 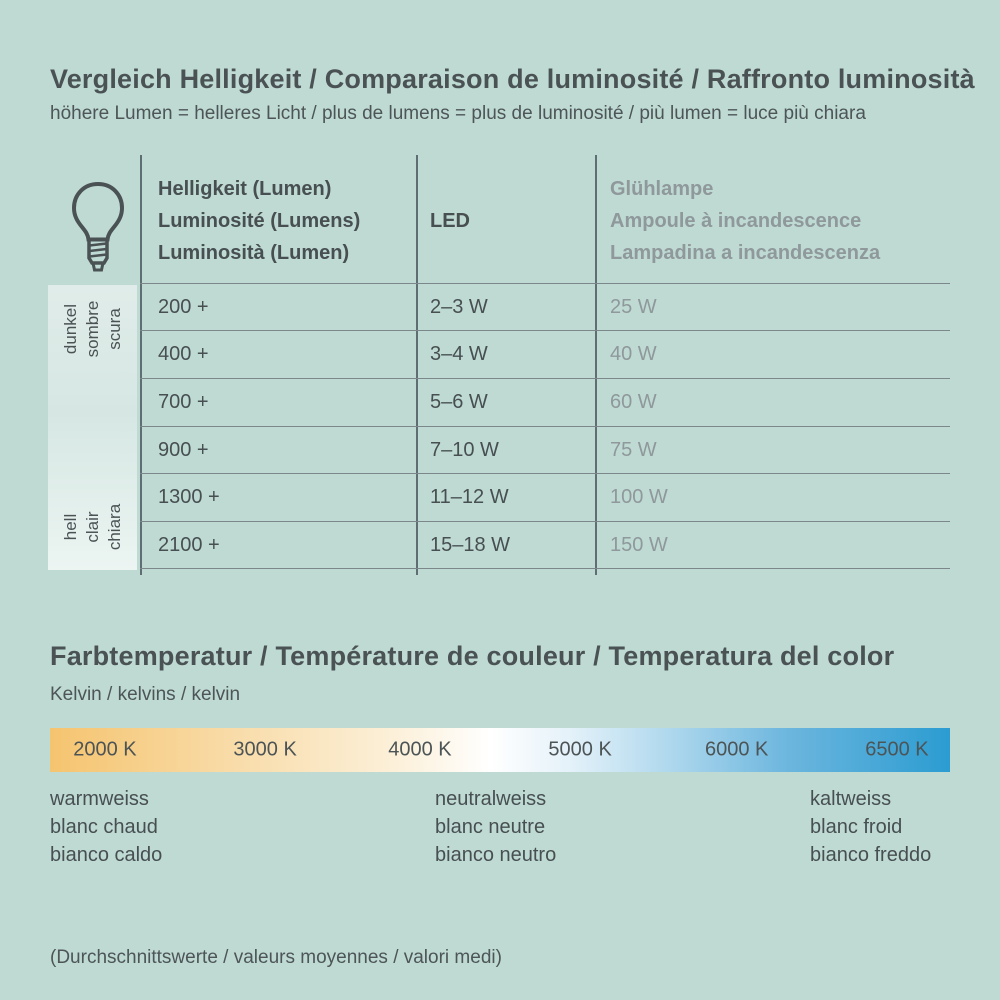 I want to click on label-neutral-white-de: neutralweiss, so click(x=491, y=799).